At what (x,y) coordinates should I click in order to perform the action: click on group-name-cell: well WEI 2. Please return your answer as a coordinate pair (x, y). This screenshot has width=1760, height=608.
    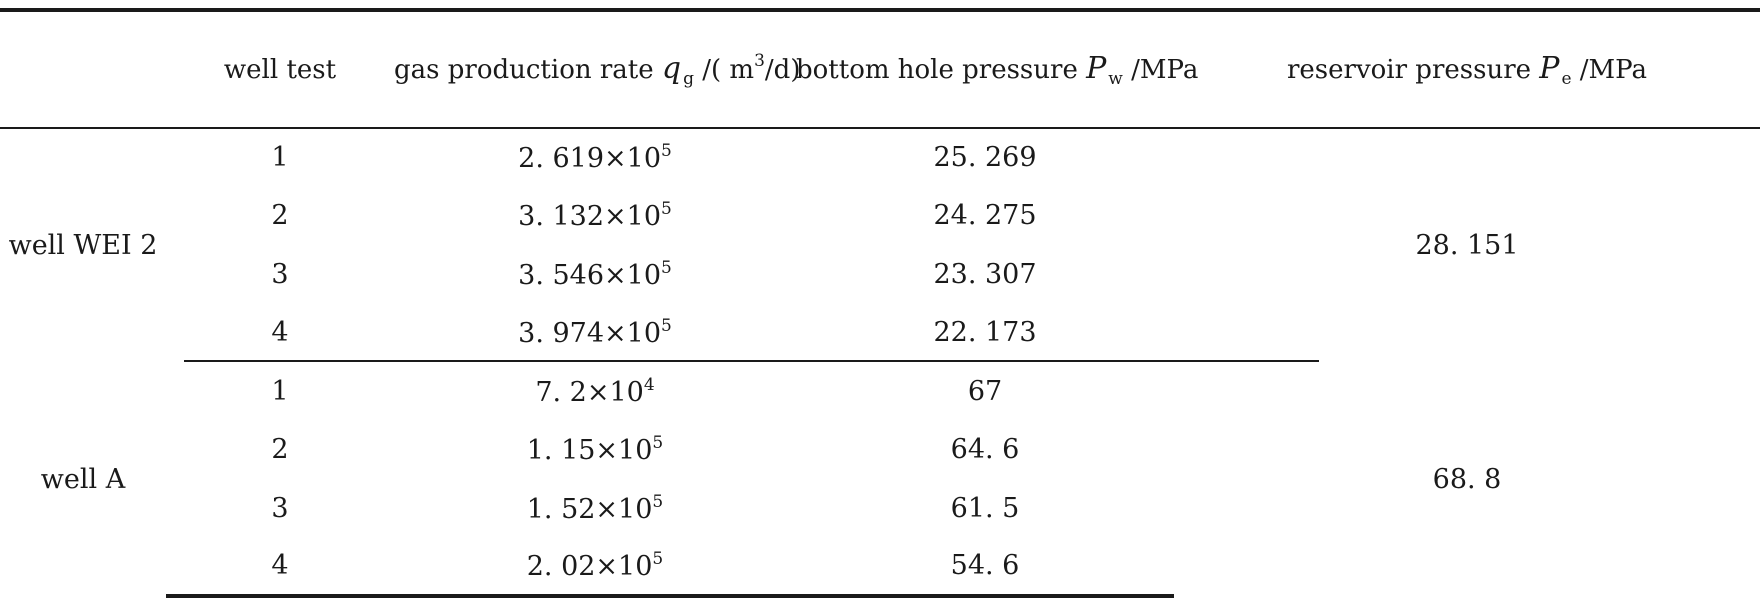
    Looking at the image, I should click on (83, 245).